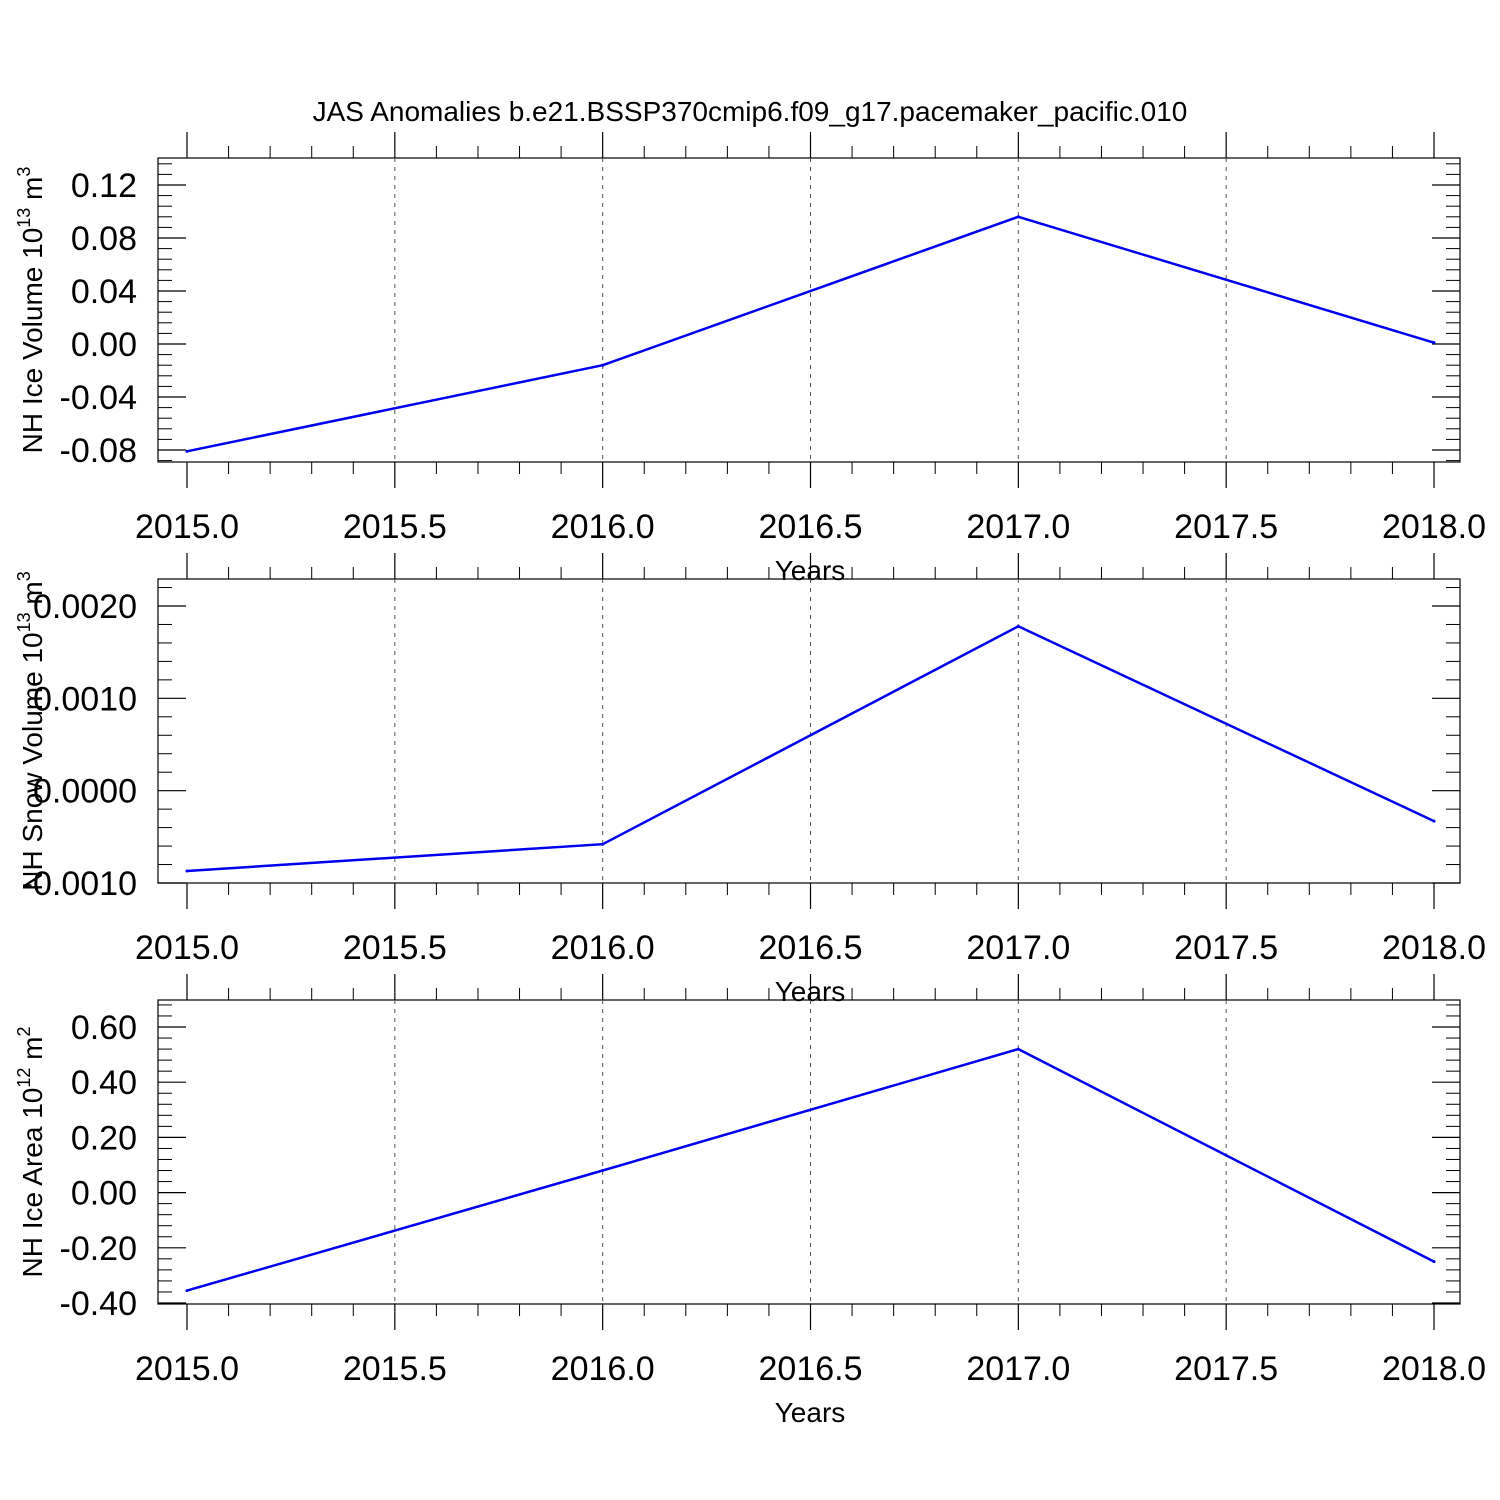 This screenshot has height=1500, width=1500. I want to click on y-tick-label: 0.08, so click(104, 239).